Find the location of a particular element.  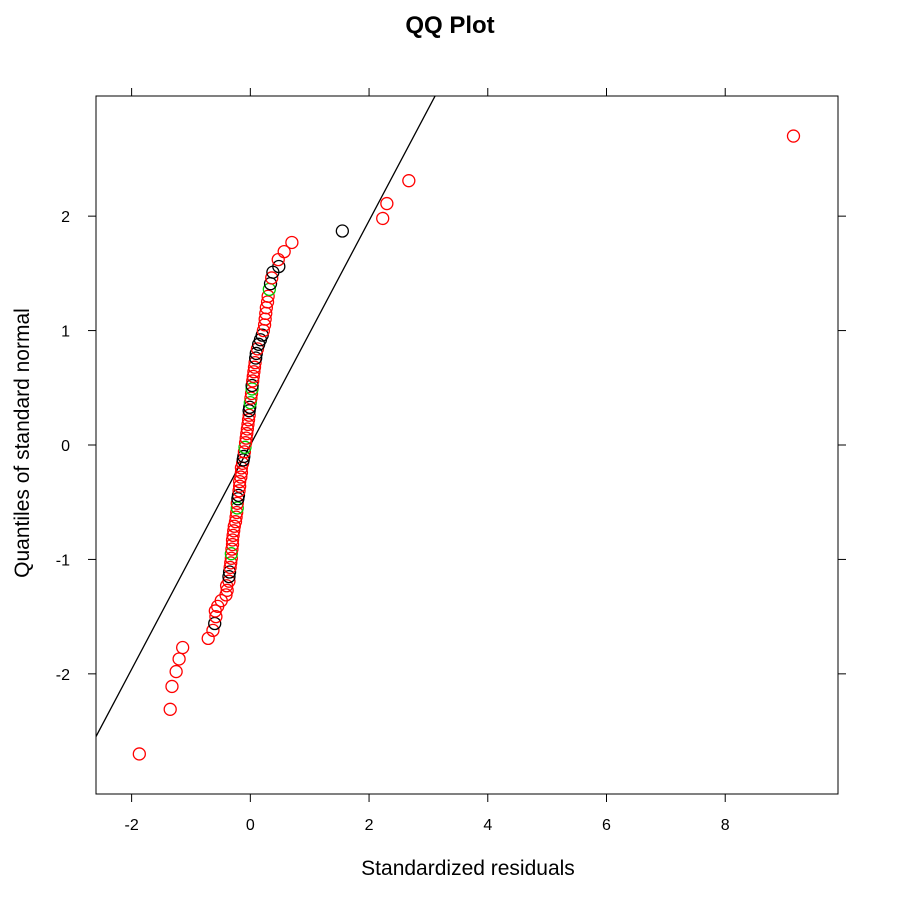

x-tick-label: 6 is located at coordinates (606, 825).